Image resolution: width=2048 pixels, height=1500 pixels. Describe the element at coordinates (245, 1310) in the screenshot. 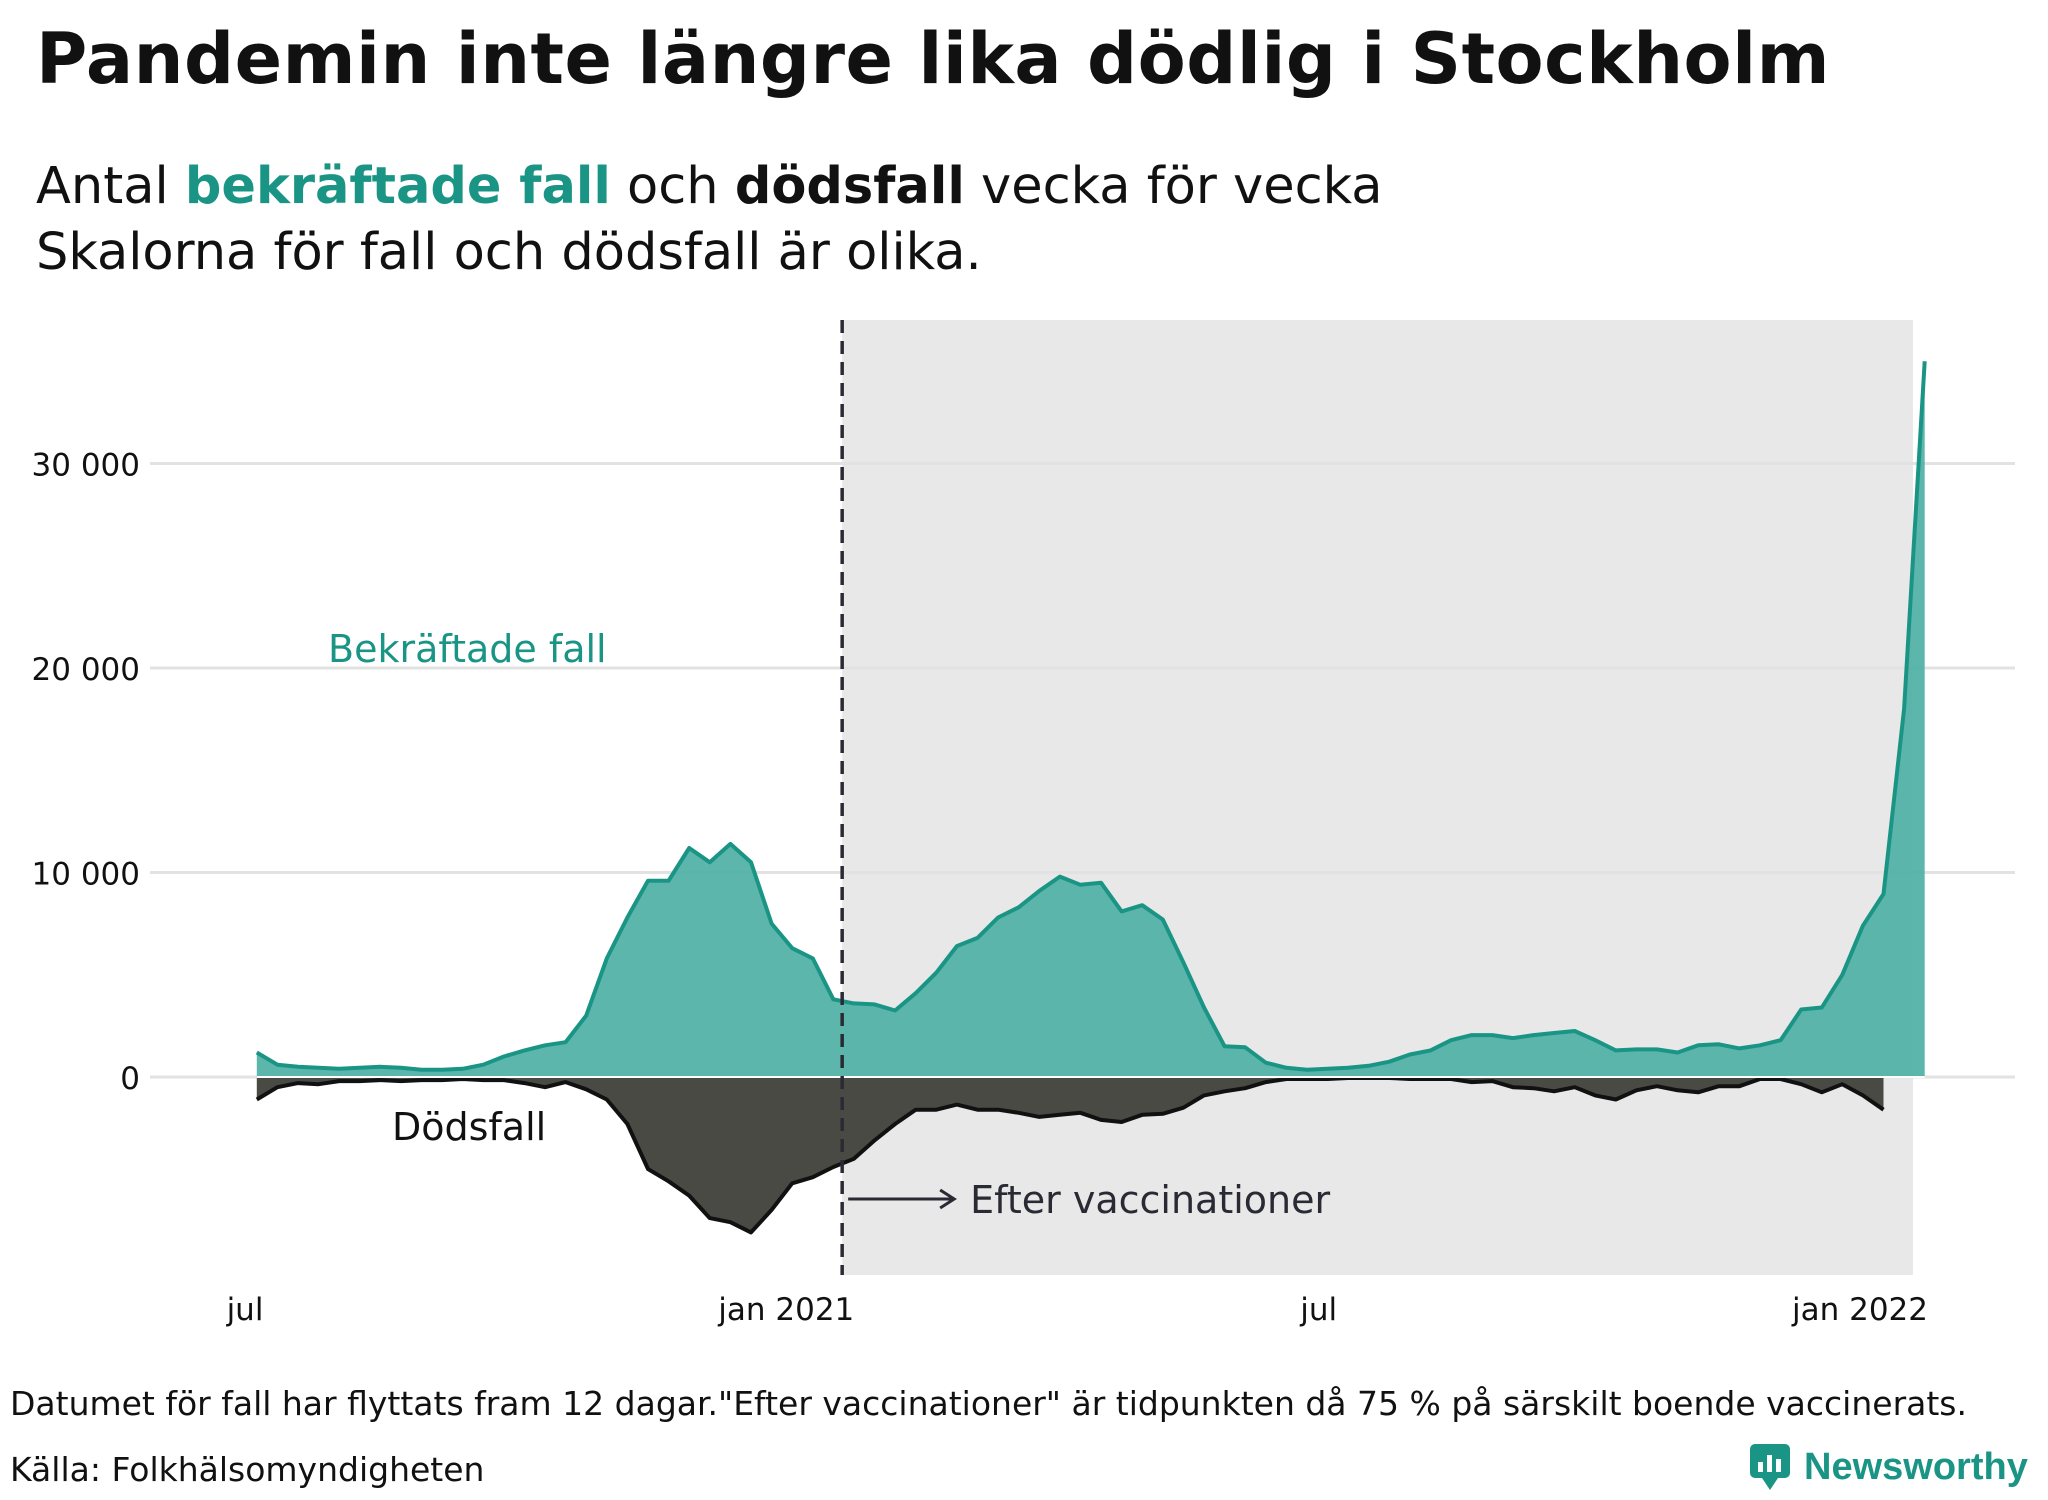

I see `x-tick-label-0: jul` at that location.